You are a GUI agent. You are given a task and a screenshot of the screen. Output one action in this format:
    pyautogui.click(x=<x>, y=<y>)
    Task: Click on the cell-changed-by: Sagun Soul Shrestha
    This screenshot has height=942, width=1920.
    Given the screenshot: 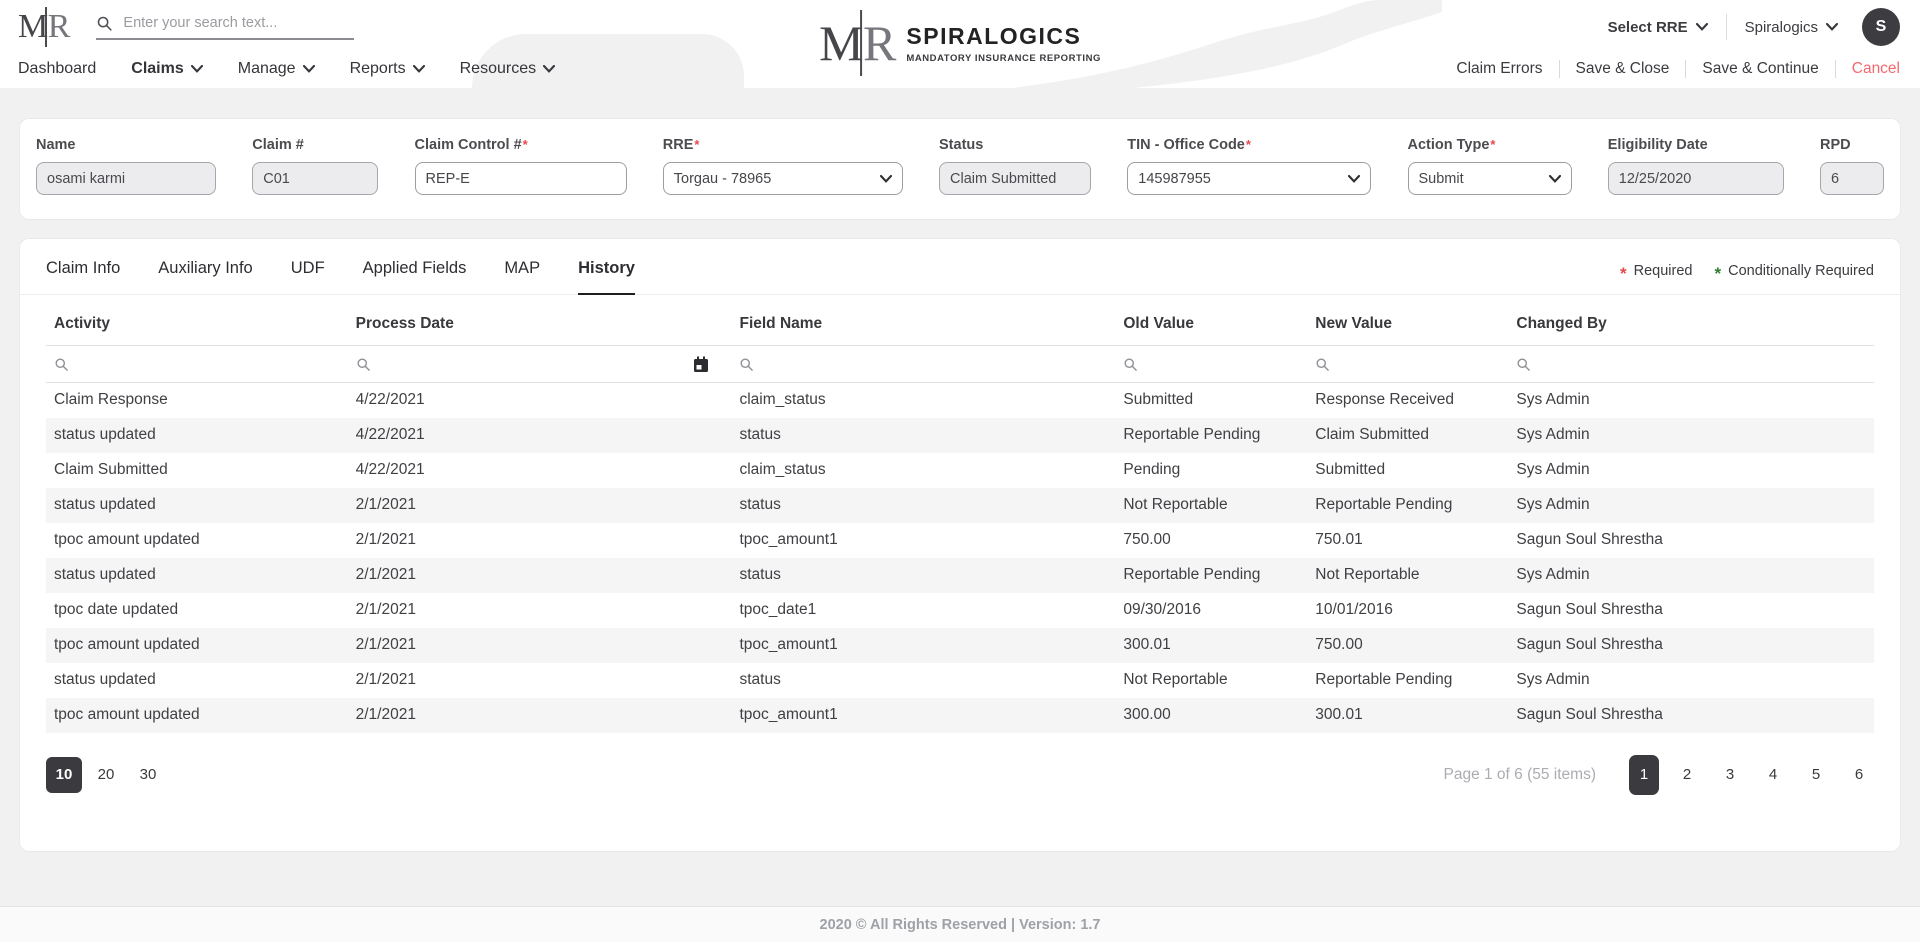 What is the action you would take?
    pyautogui.click(x=1589, y=714)
    